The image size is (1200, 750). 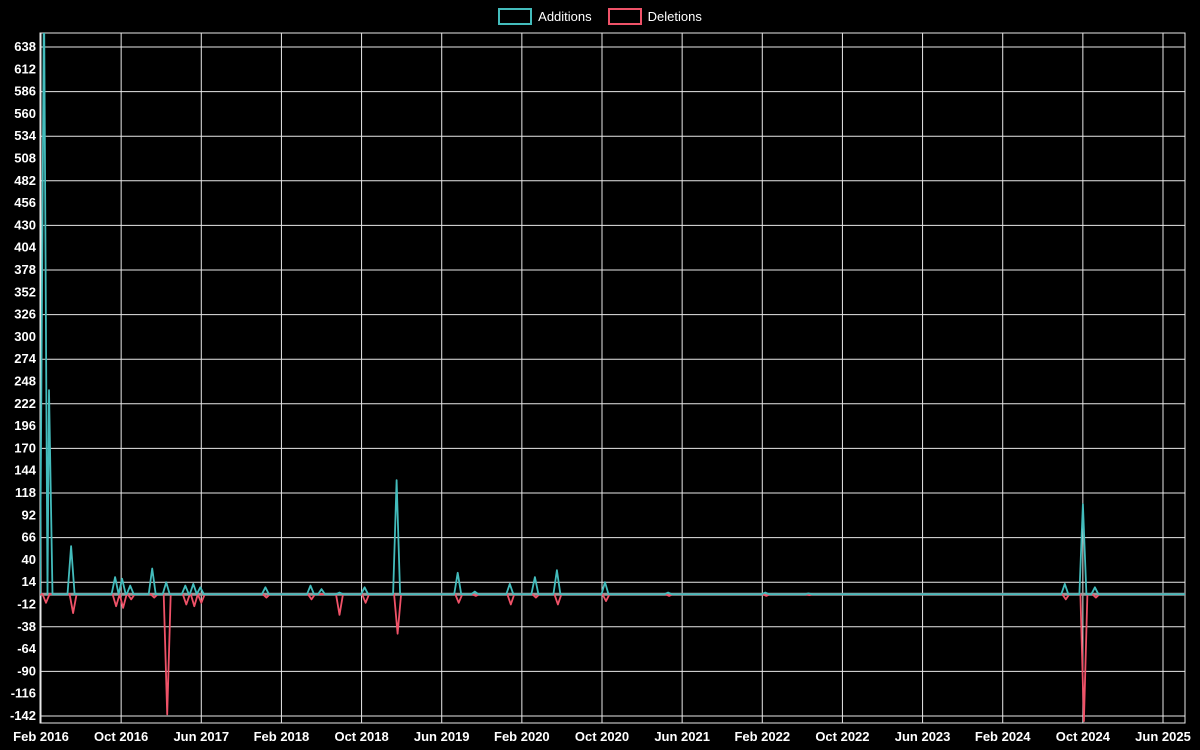 I want to click on y-tick-label: 196, so click(x=25, y=425).